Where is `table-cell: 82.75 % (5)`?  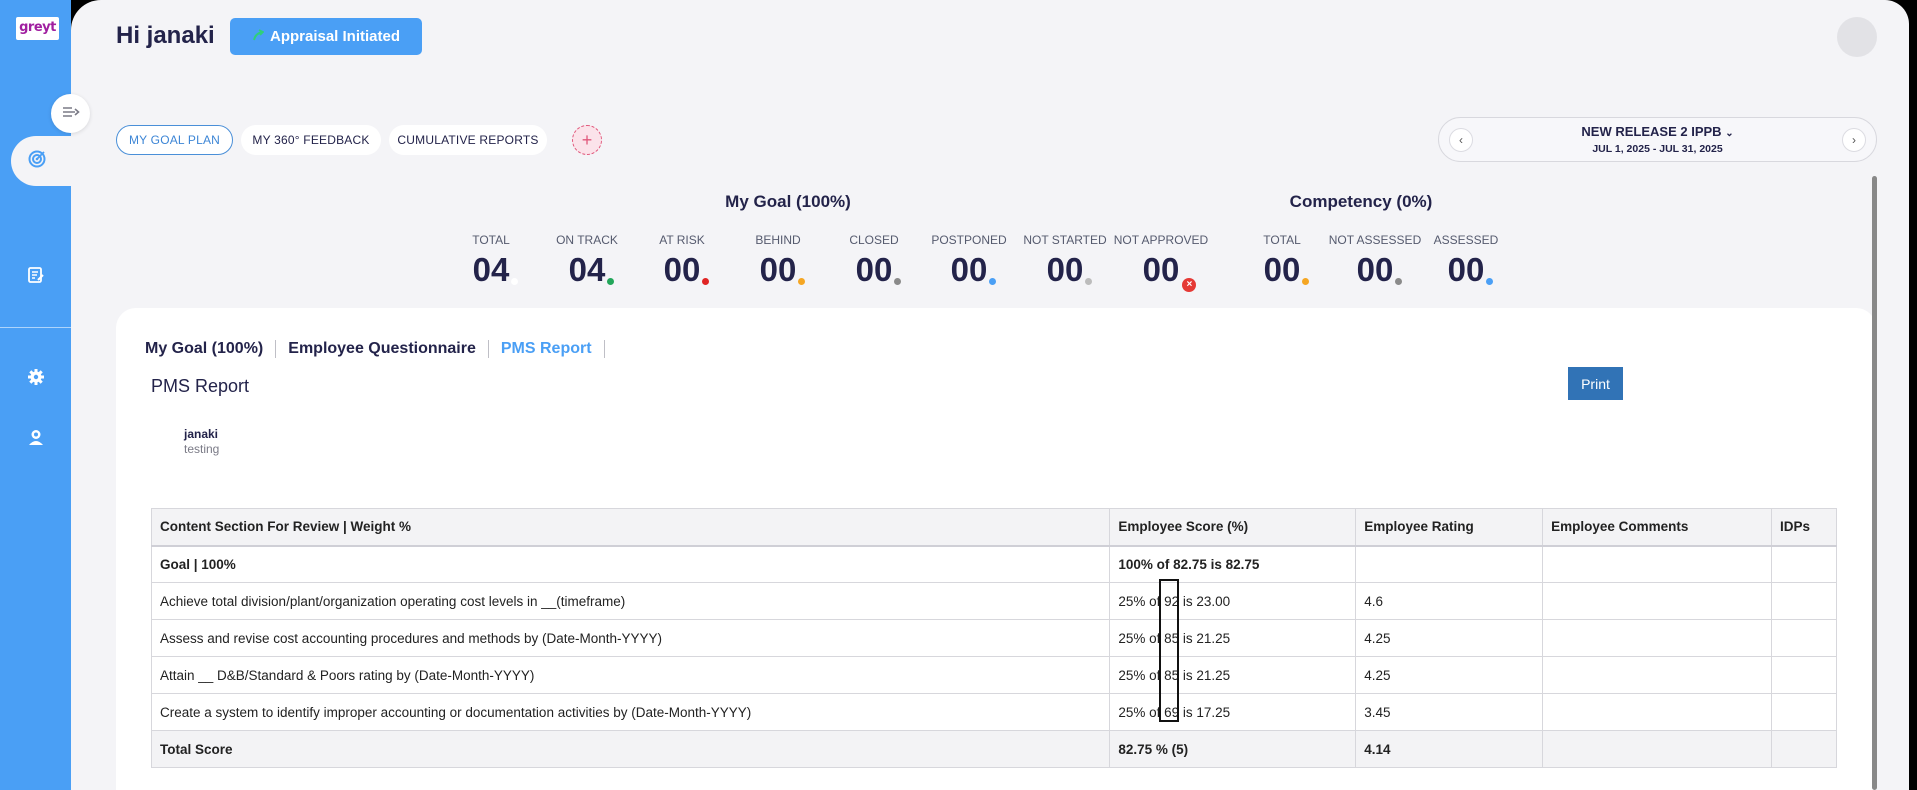
table-cell: 82.75 % (5) is located at coordinates (1233, 749).